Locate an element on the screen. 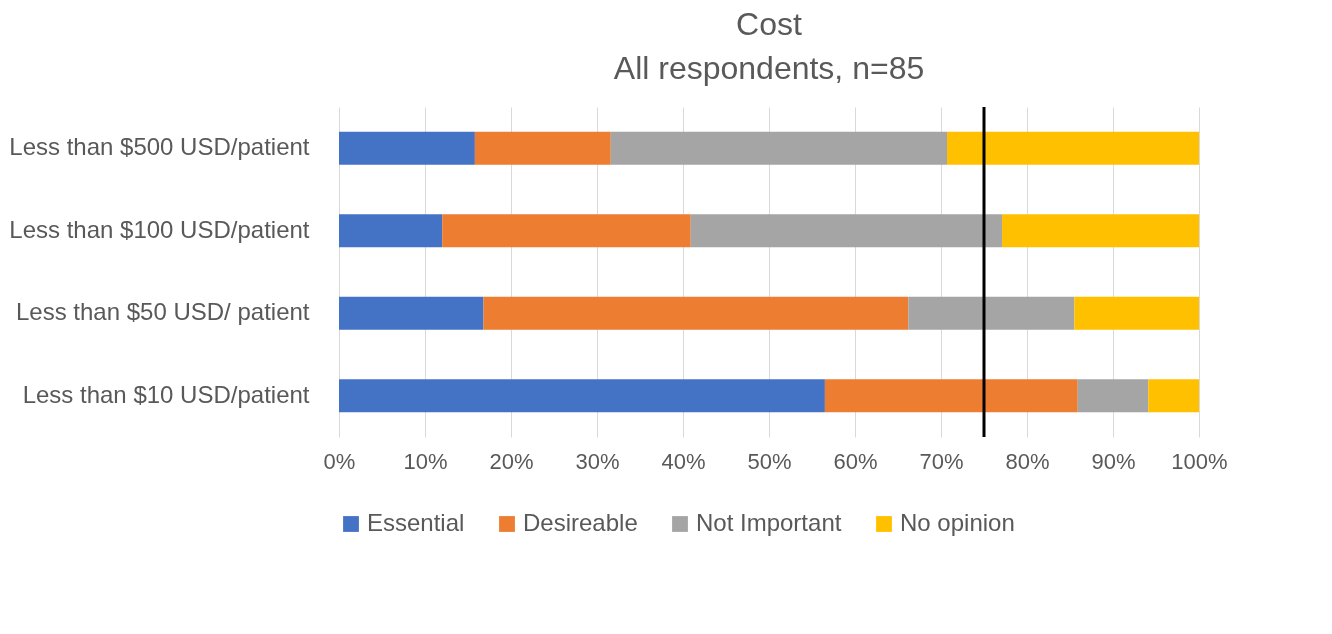  x-tick-label: 80% is located at coordinates (1027, 461).